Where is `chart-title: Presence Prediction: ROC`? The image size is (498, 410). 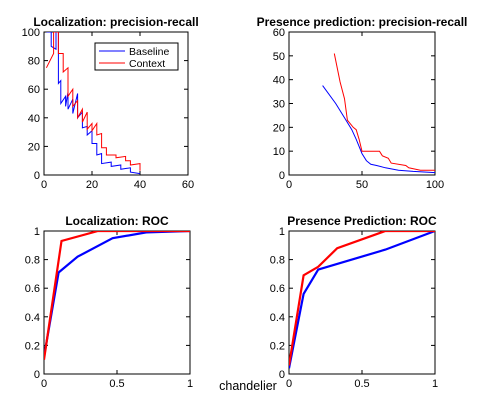
chart-title: Presence Prediction: ROC is located at coordinates (362, 221).